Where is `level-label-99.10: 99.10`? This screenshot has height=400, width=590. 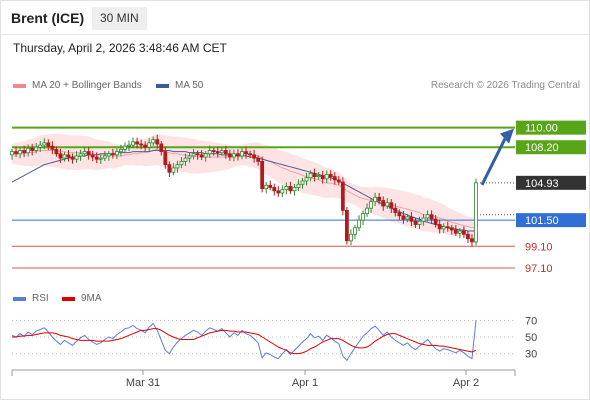
level-label-99.10: 99.10 is located at coordinates (539, 247).